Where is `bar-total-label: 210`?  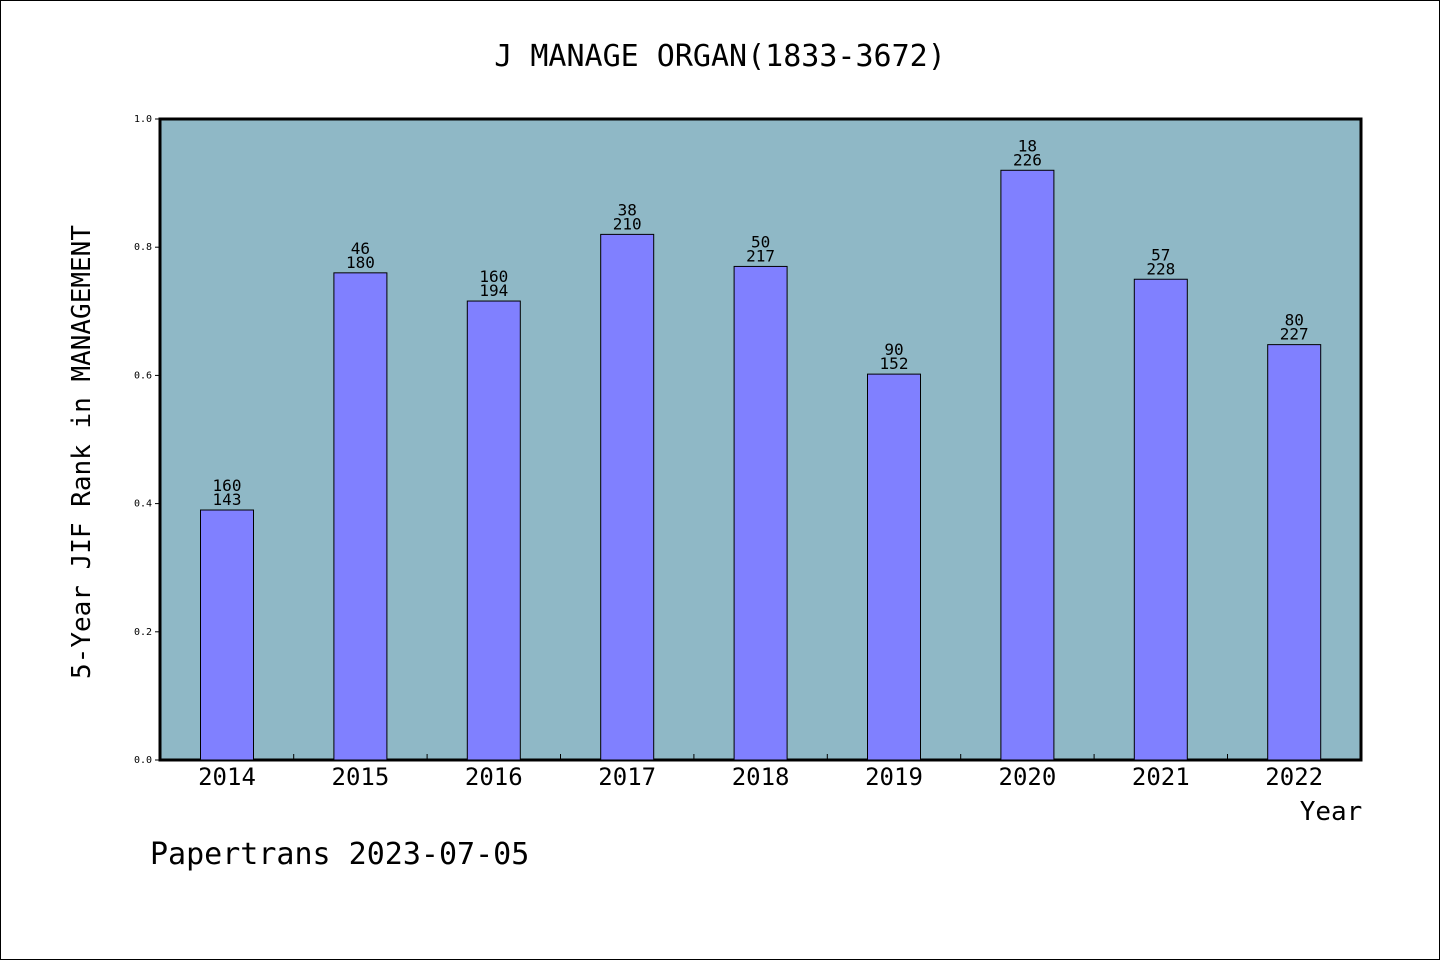
bar-total-label: 210 is located at coordinates (627, 223).